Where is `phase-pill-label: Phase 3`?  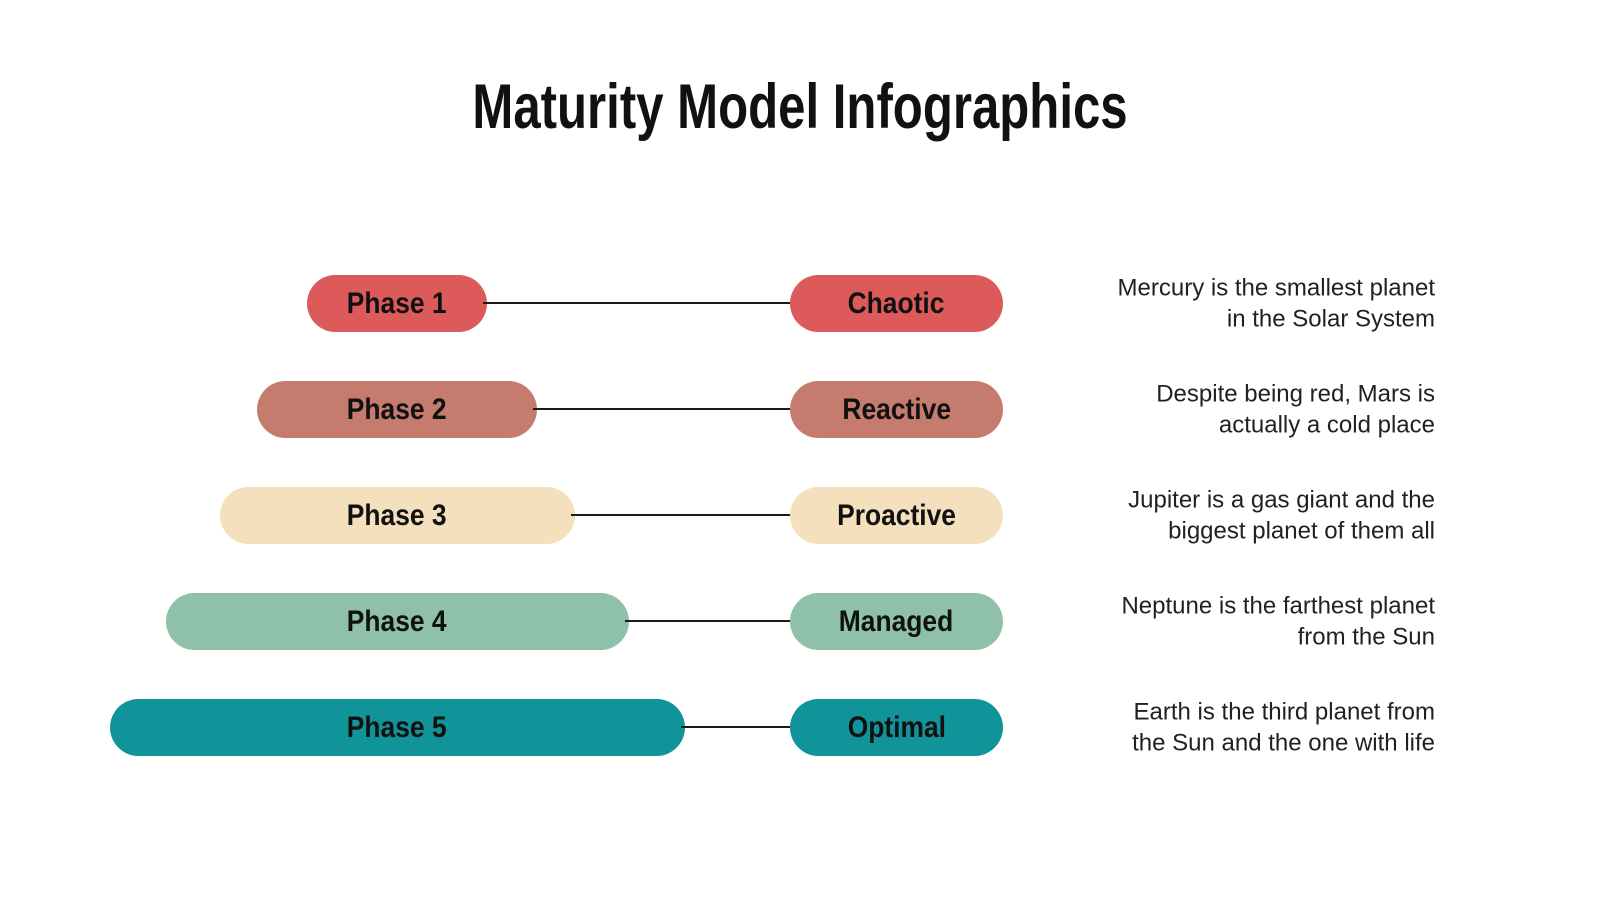
phase-pill-label: Phase 3 is located at coordinates (397, 515).